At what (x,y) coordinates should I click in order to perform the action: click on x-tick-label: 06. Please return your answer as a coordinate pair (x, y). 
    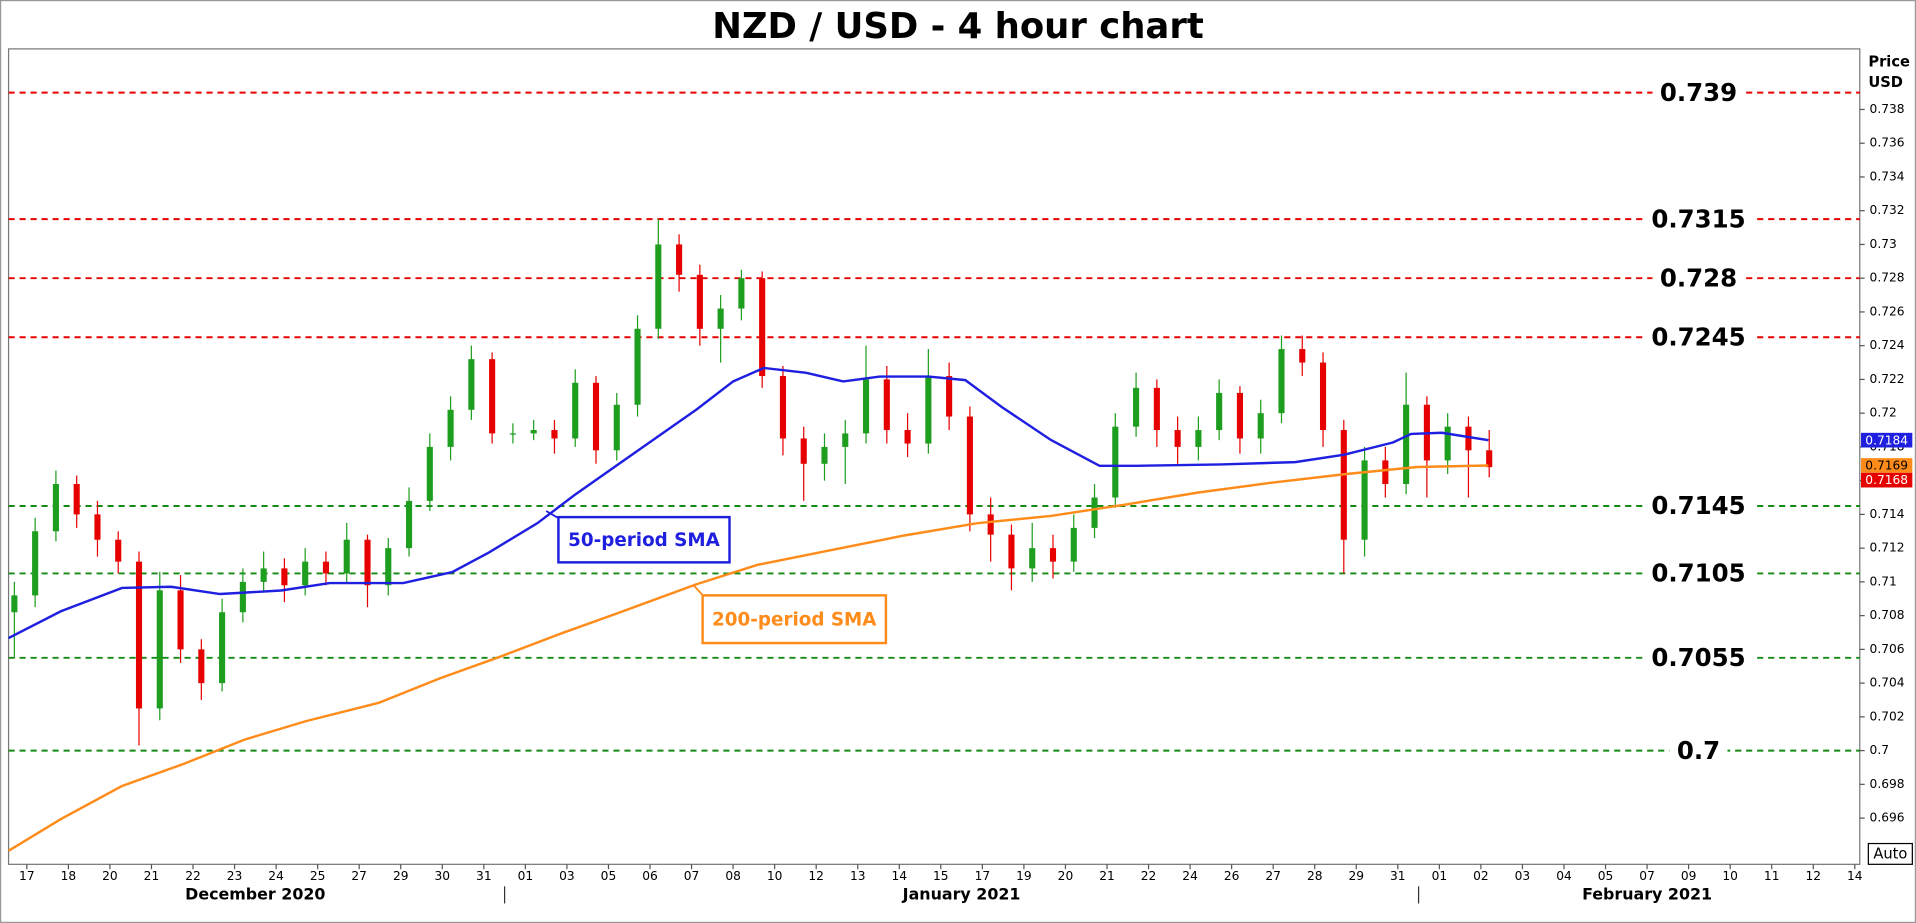
    Looking at the image, I should click on (650, 876).